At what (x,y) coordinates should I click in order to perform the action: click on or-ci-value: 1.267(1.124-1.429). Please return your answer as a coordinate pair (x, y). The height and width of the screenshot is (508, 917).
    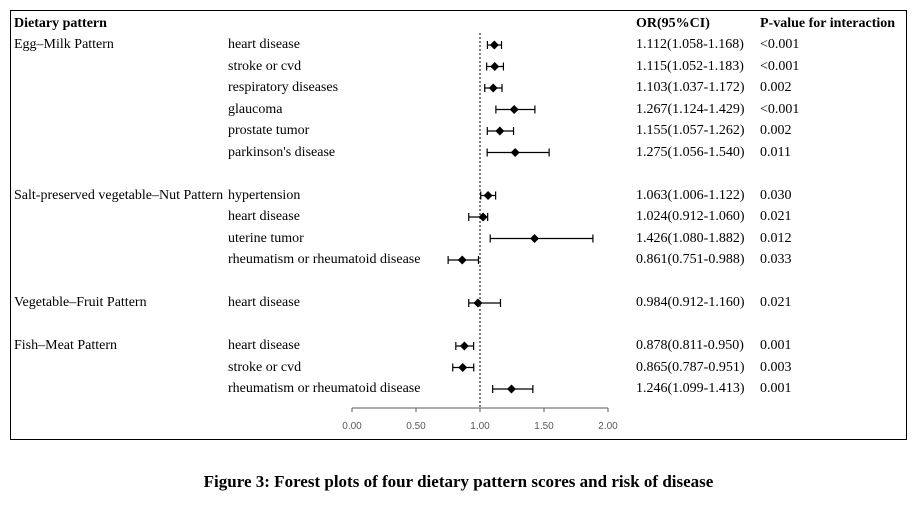
    Looking at the image, I should click on (690, 109).